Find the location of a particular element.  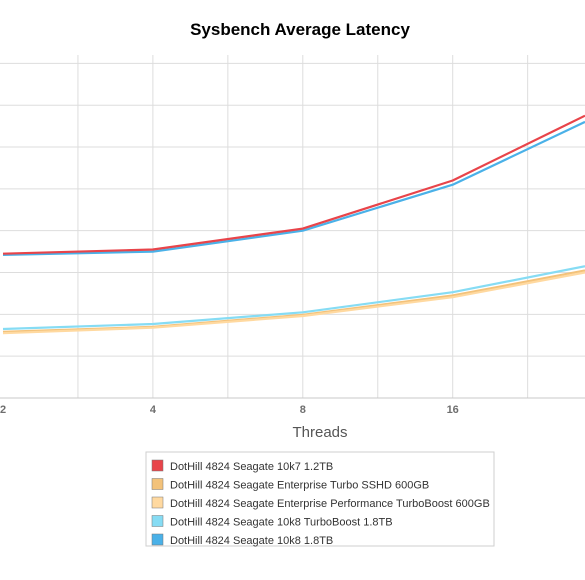

legend-label: DotHill 4824 Seagate 10k7 1.2TB is located at coordinates (251, 467).